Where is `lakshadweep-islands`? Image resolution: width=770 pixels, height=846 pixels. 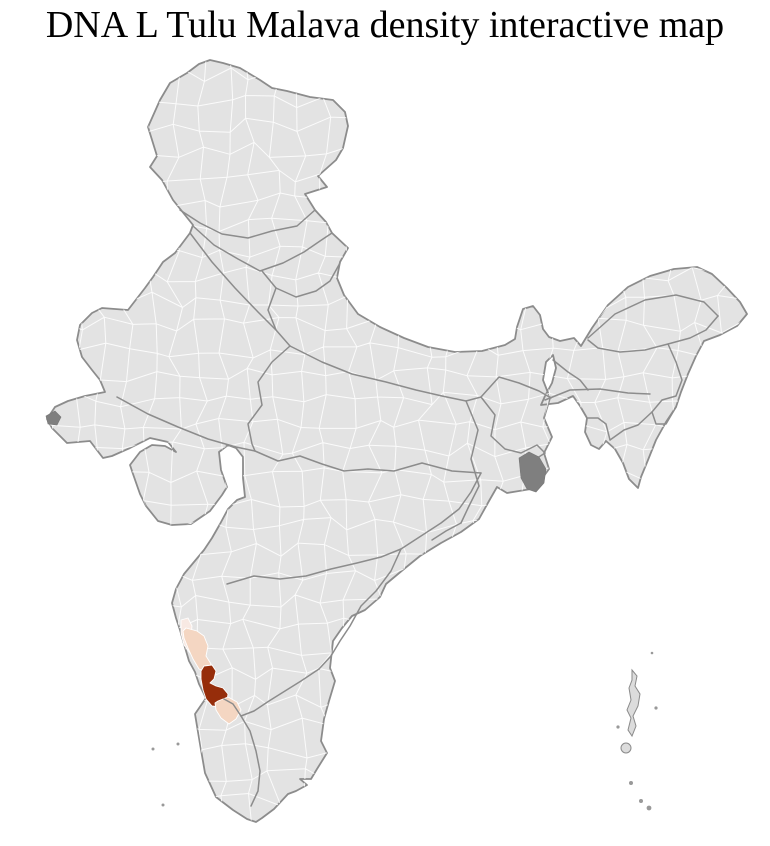 lakshadweep-islands is located at coordinates (165, 774).